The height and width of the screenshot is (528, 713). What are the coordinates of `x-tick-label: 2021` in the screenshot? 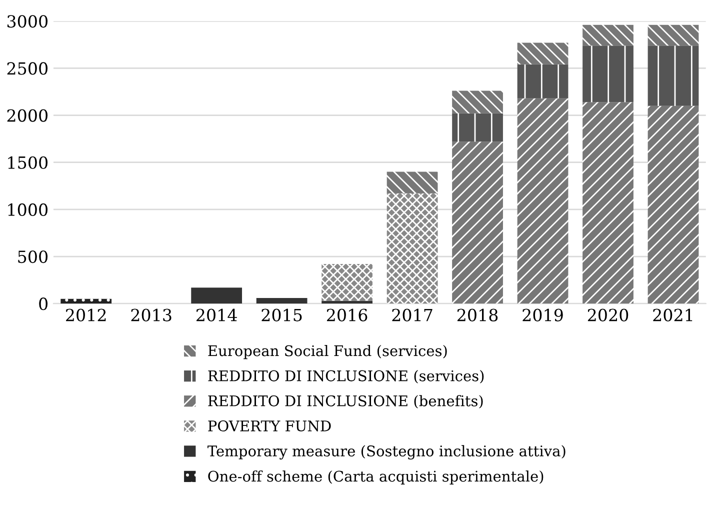 It's located at (672, 315).